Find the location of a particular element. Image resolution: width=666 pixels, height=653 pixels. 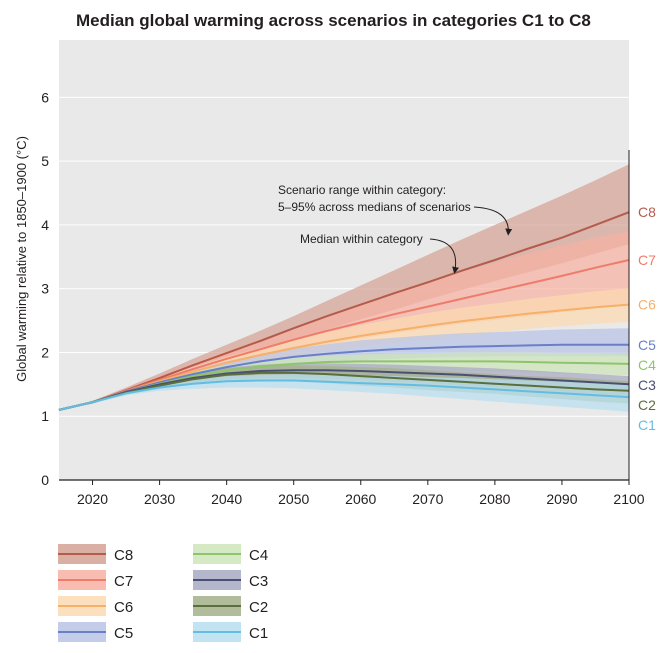

legend-label-c3: C3 is located at coordinates (258, 581).